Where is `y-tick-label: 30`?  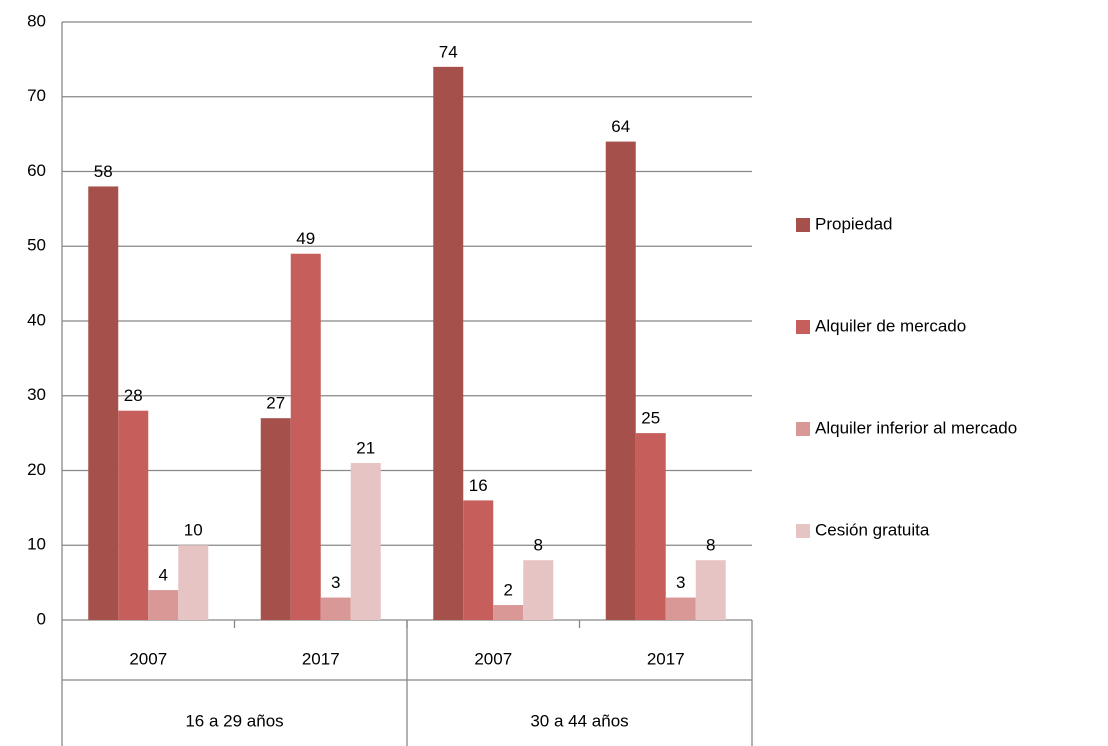
y-tick-label: 30 is located at coordinates (36, 394).